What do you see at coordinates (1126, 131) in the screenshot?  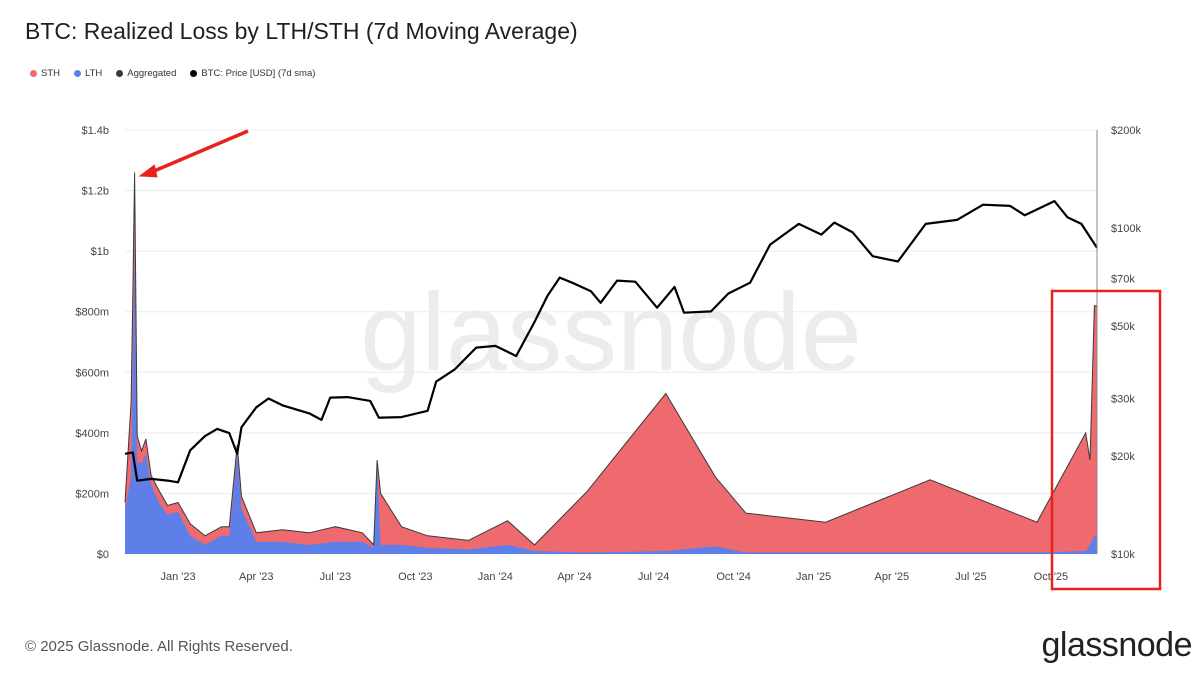 I see `y-right-tick-label: $200k` at bounding box center [1126, 131].